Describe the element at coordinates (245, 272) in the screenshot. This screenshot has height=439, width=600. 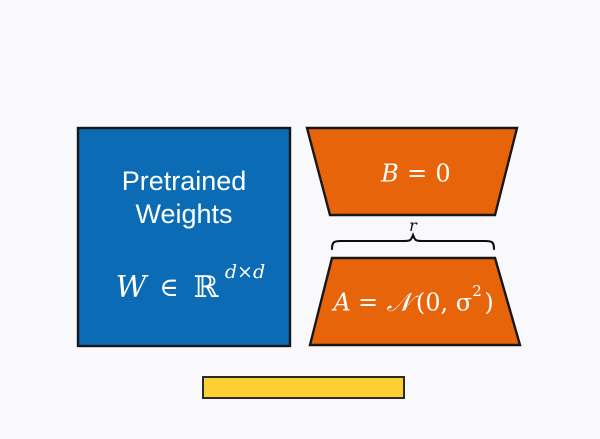
I see `formula-exponent-dimensions: d×d` at that location.